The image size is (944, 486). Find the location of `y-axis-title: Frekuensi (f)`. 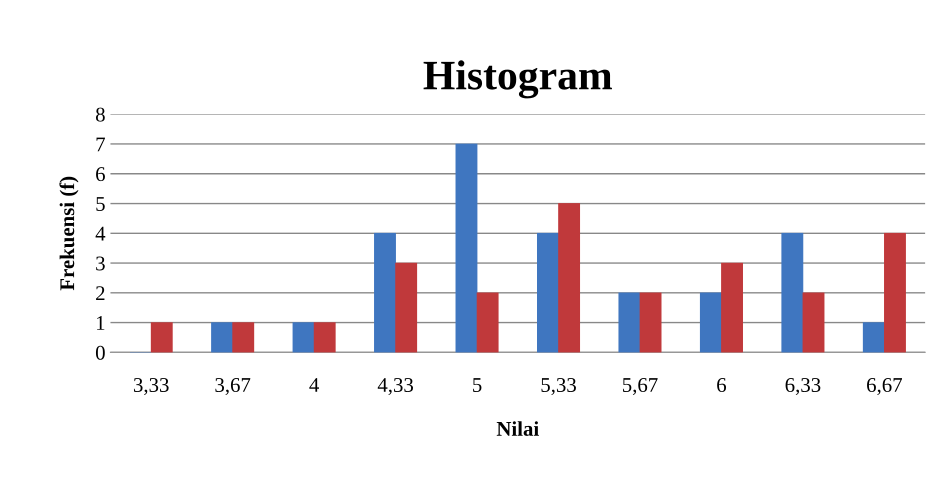

y-axis-title: Frekuensi (f) is located at coordinates (69, 233).